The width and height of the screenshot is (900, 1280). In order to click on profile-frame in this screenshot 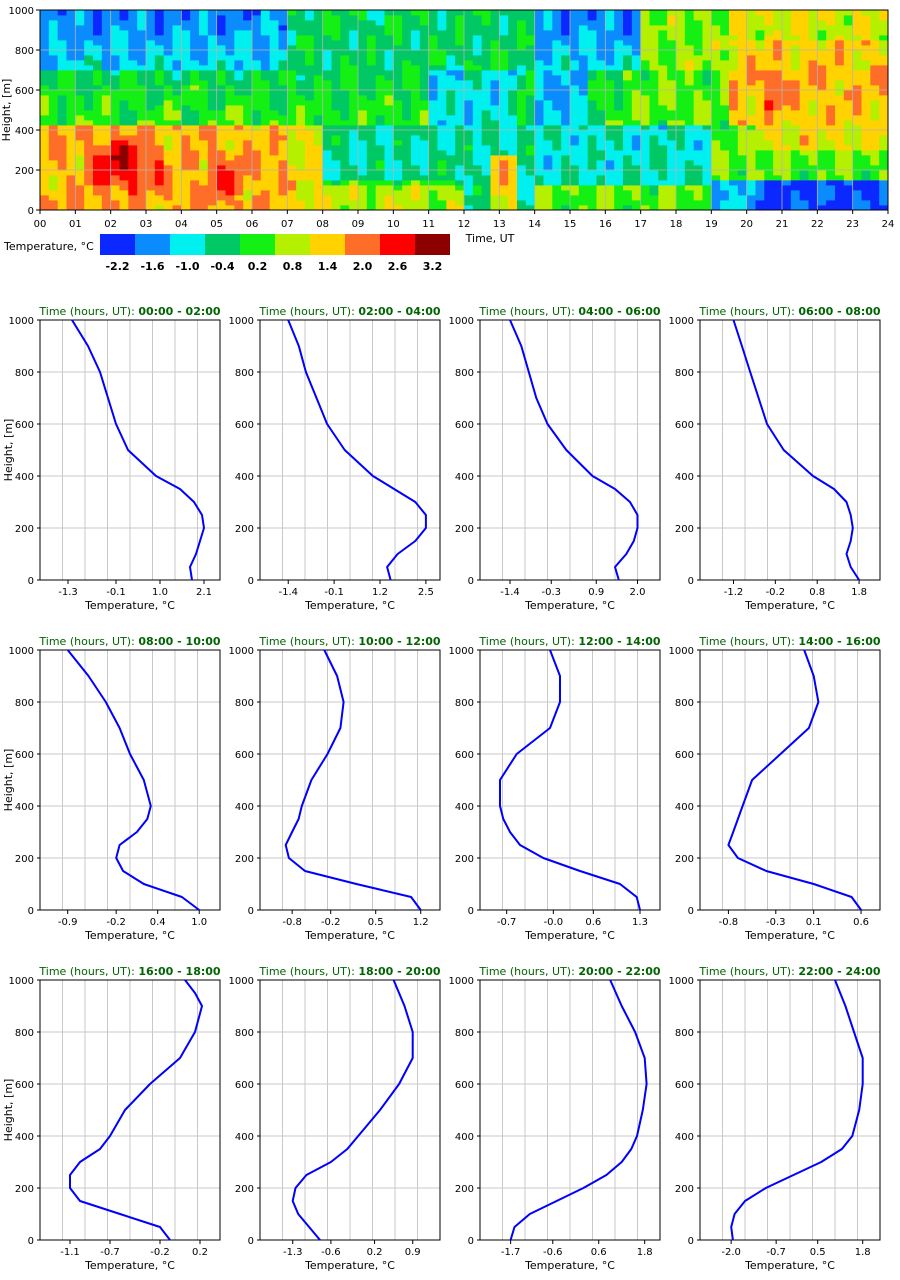, I will do `click(790, 780)`.